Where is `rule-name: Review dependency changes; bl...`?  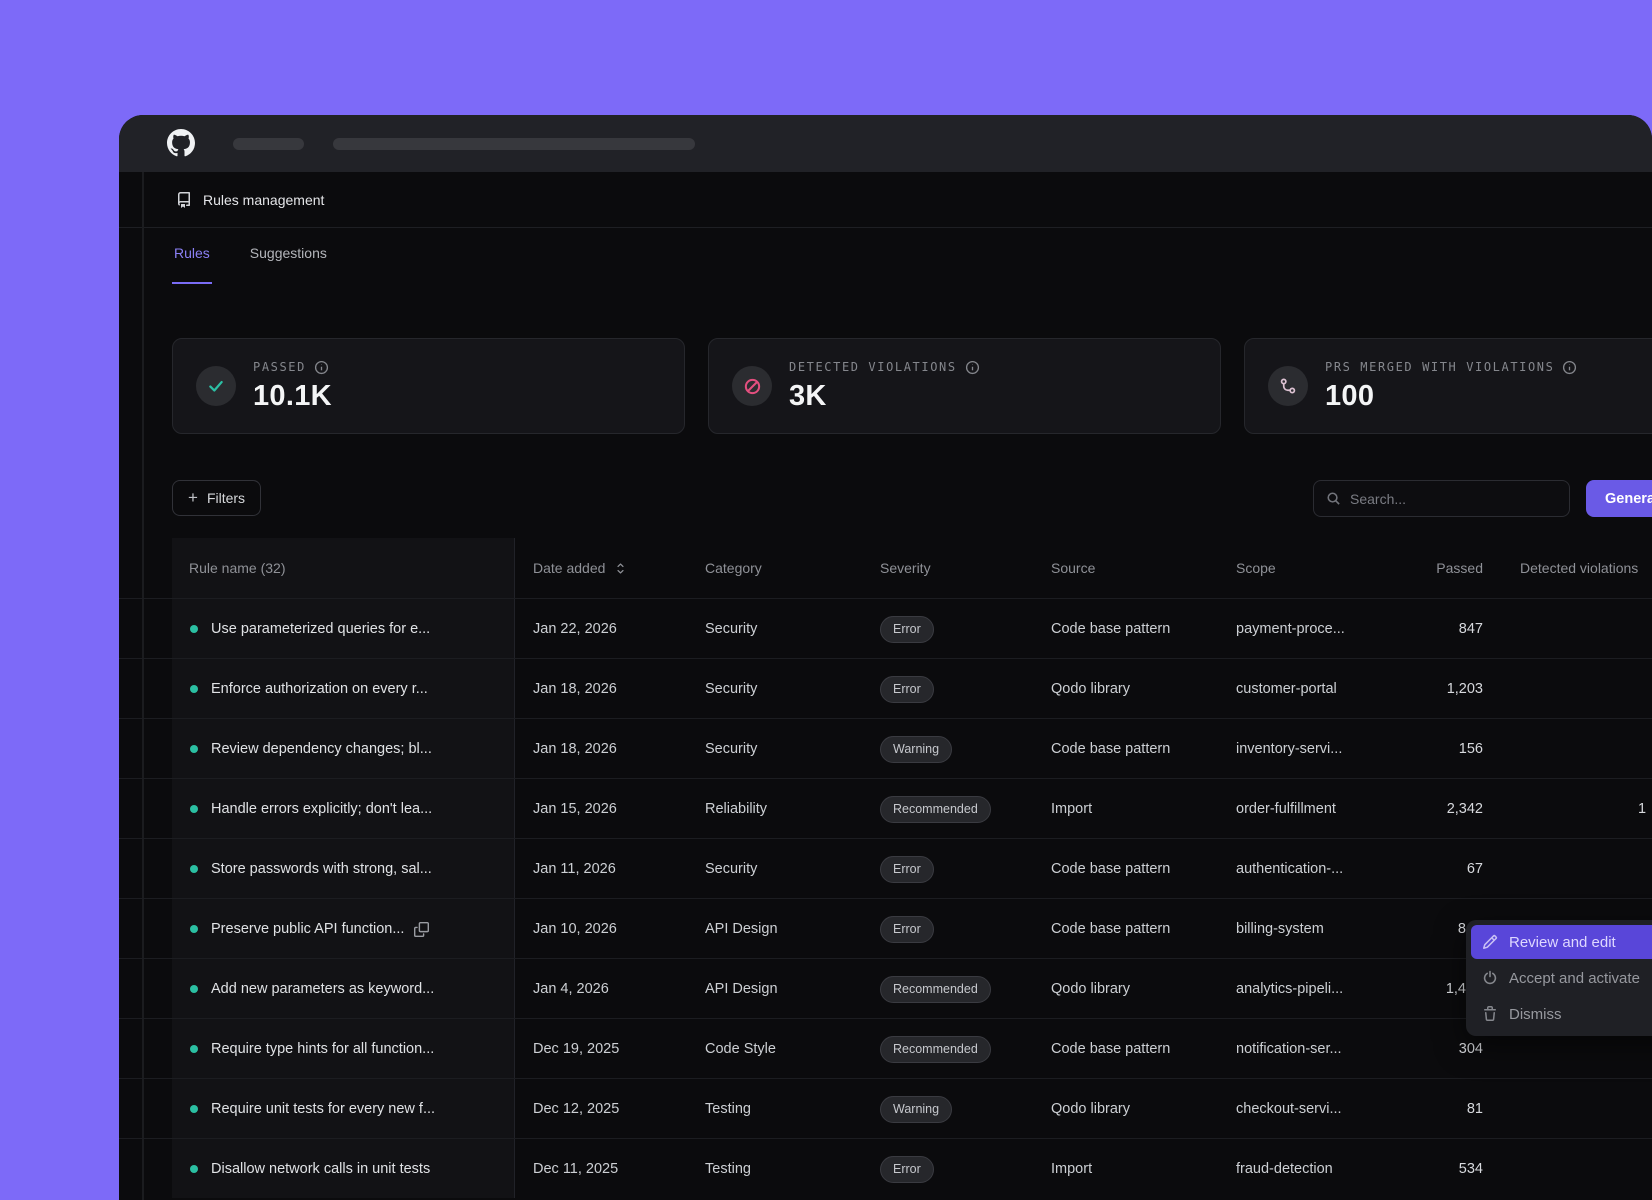 rule-name: Review dependency changes; bl... is located at coordinates (321, 749).